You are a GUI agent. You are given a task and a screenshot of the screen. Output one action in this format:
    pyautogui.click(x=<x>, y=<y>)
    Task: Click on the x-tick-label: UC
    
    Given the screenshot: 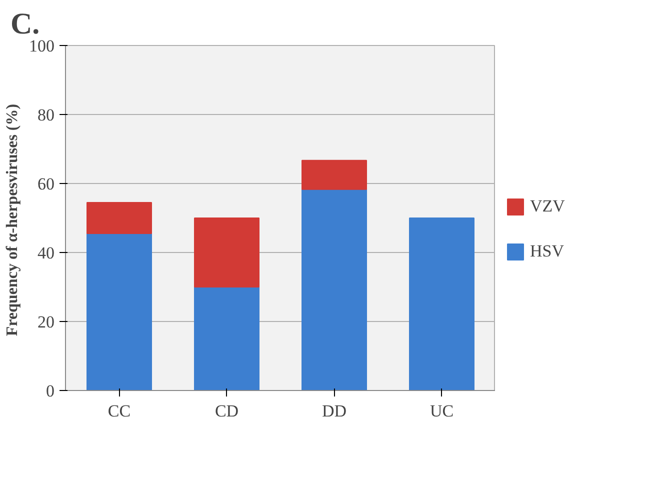 What is the action you would take?
    pyautogui.click(x=442, y=411)
    